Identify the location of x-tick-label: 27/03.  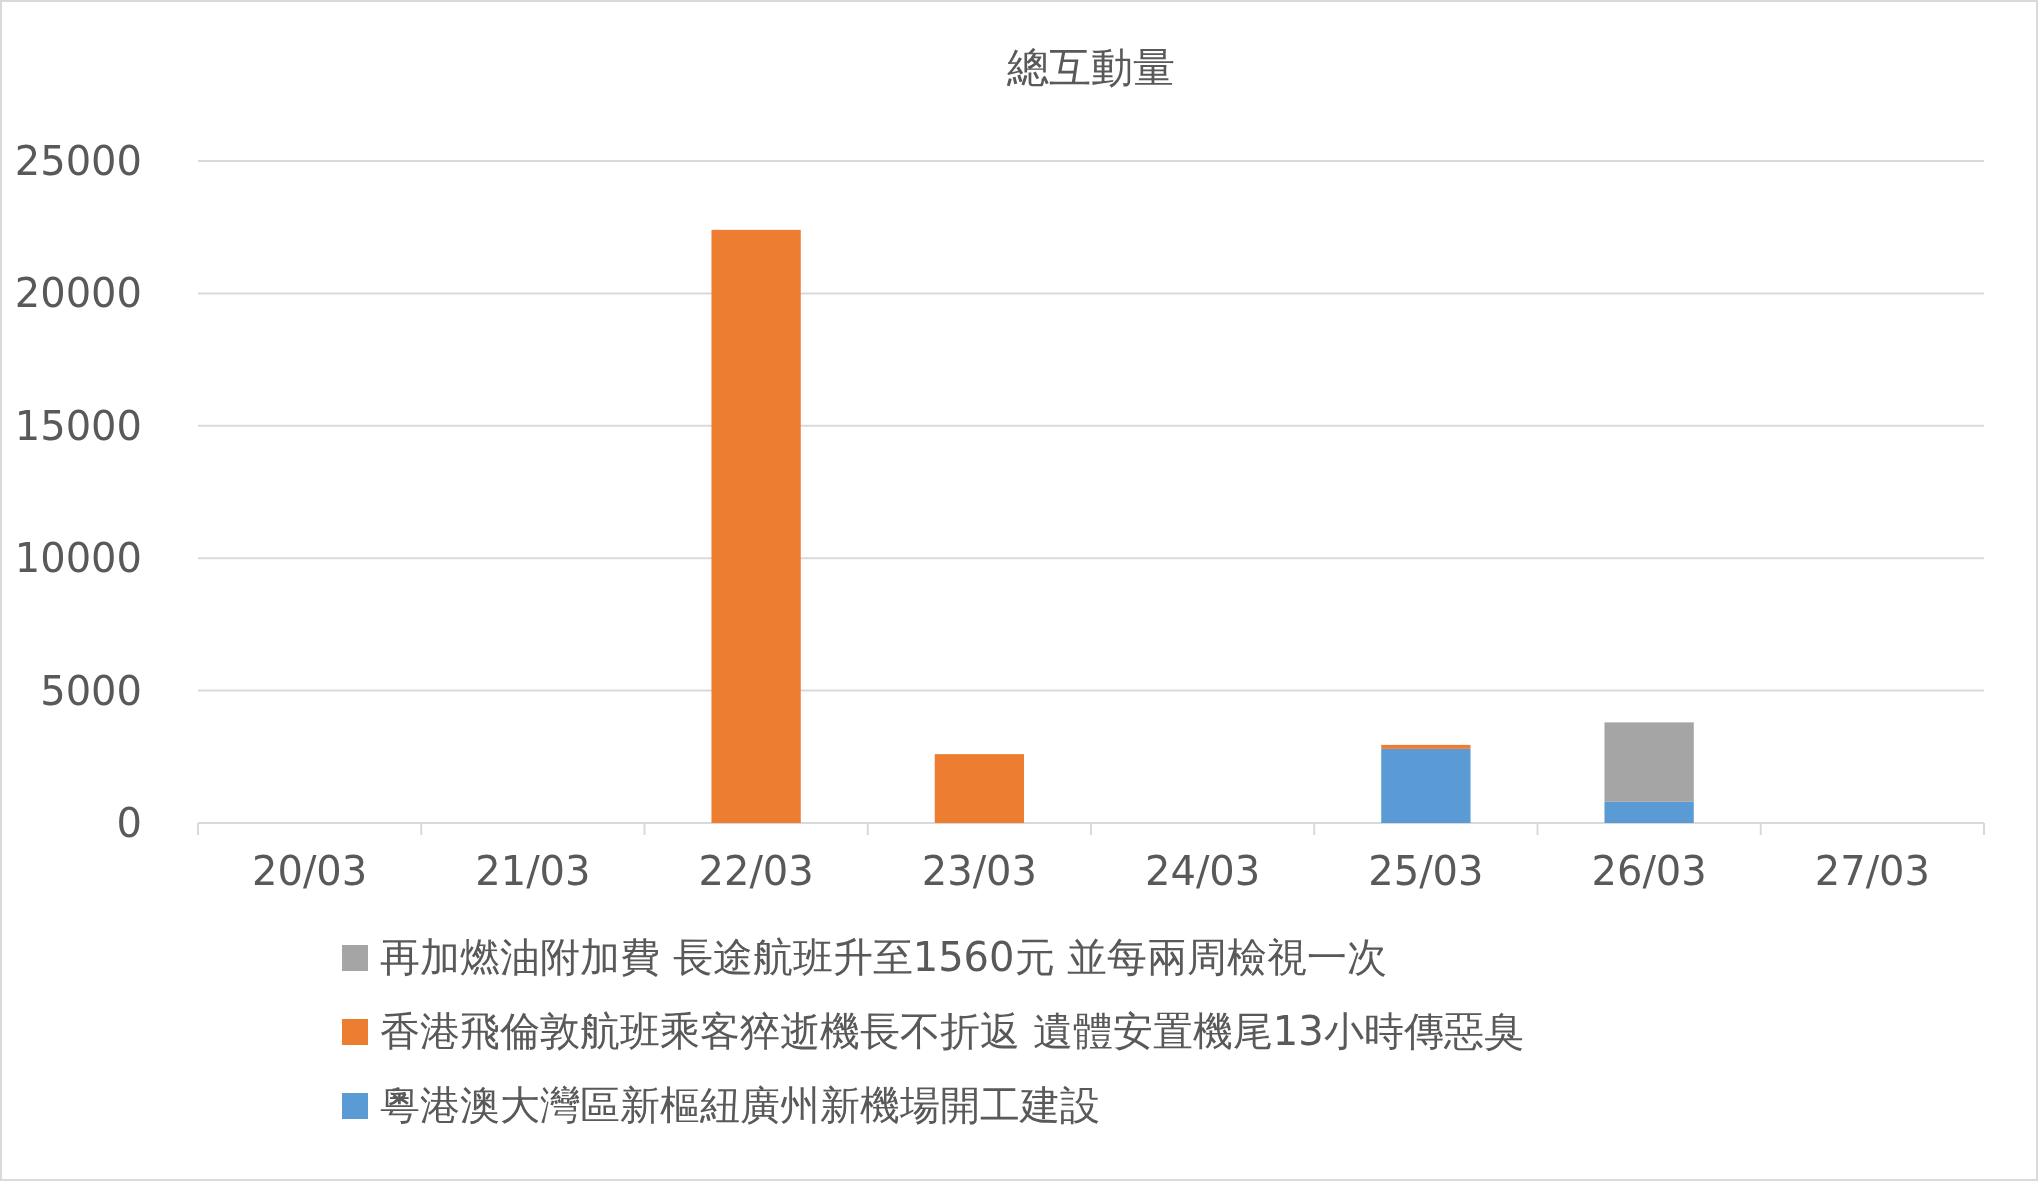
(1872, 871).